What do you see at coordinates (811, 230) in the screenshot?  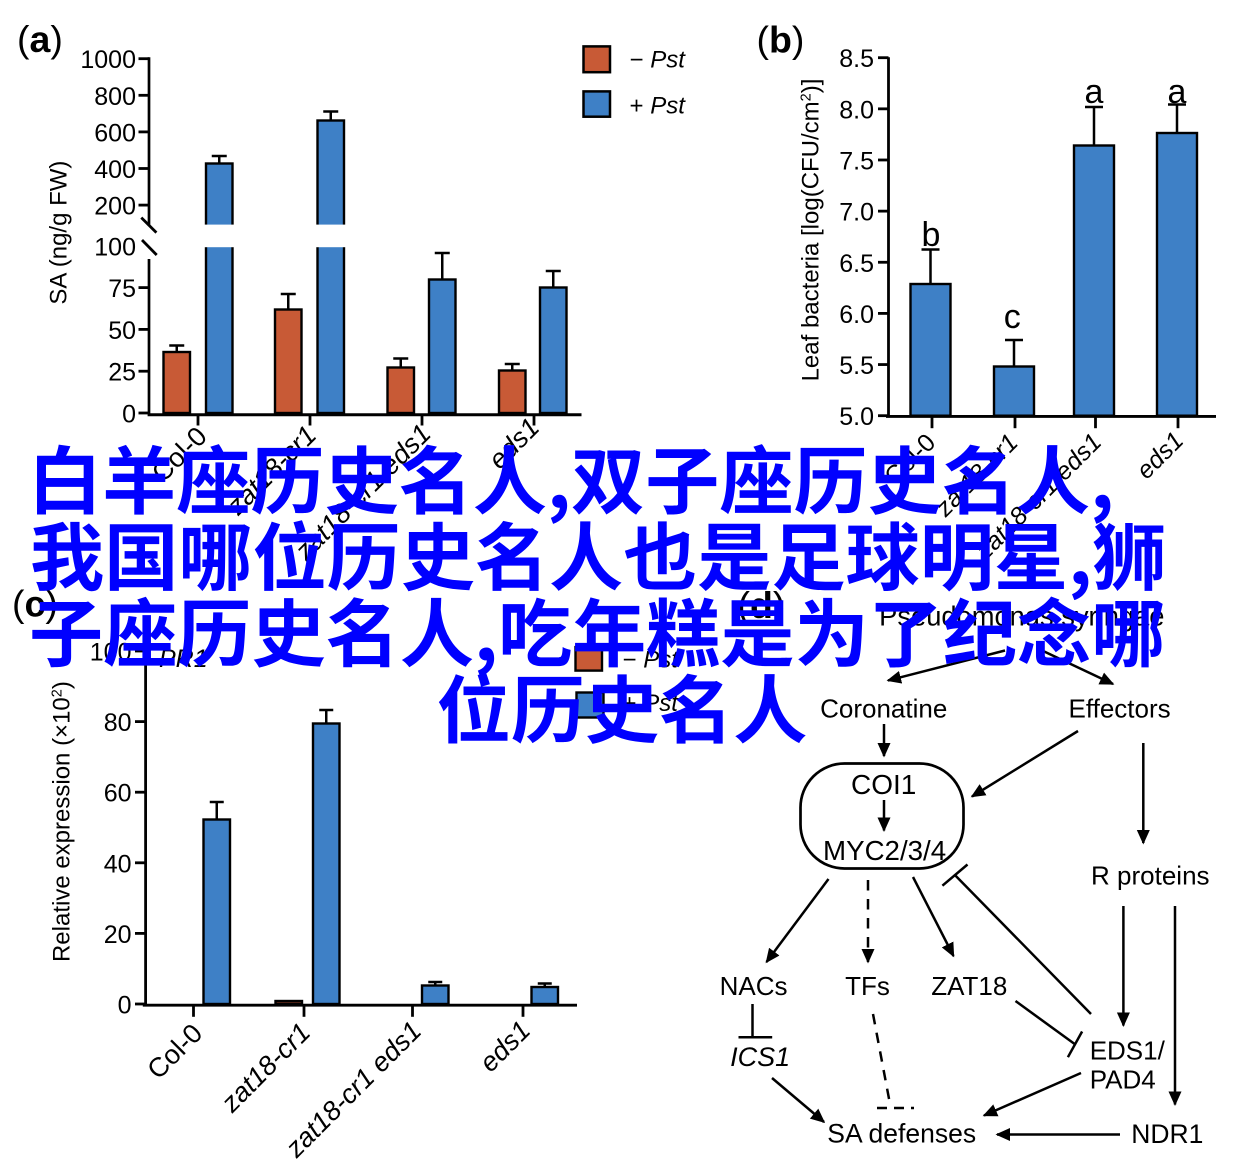 I see `svg-text: Leaf bacteria [log(CFU/cm2)]` at bounding box center [811, 230].